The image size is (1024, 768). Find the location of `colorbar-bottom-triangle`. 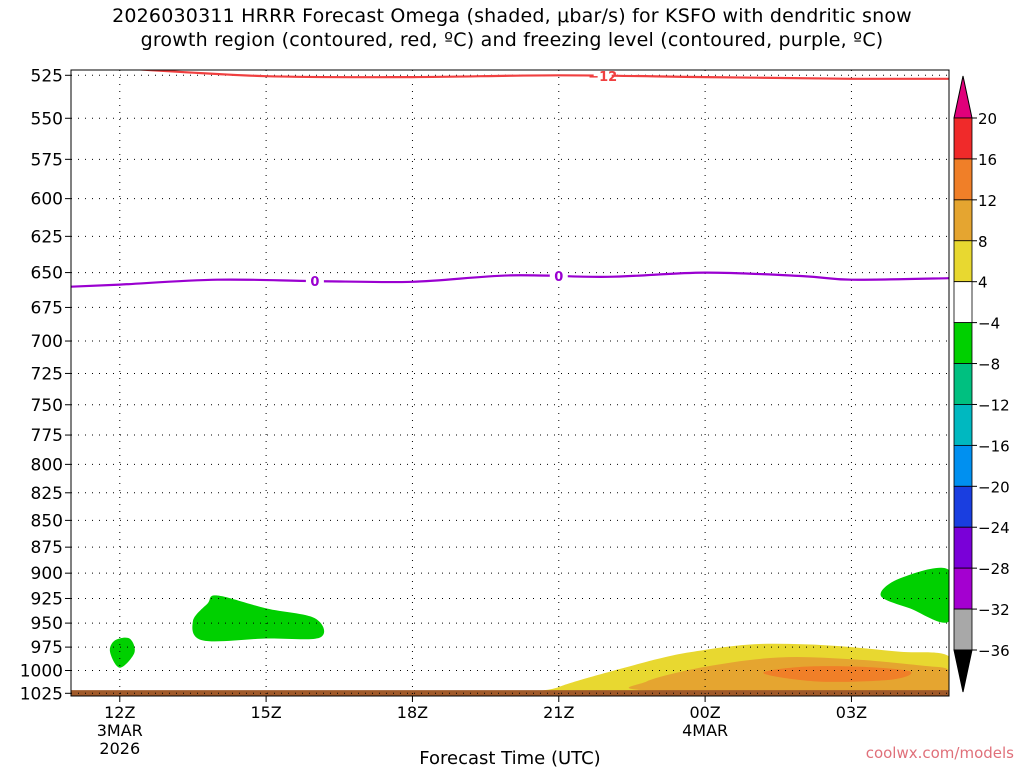

colorbar-bottom-triangle is located at coordinates (963, 671).